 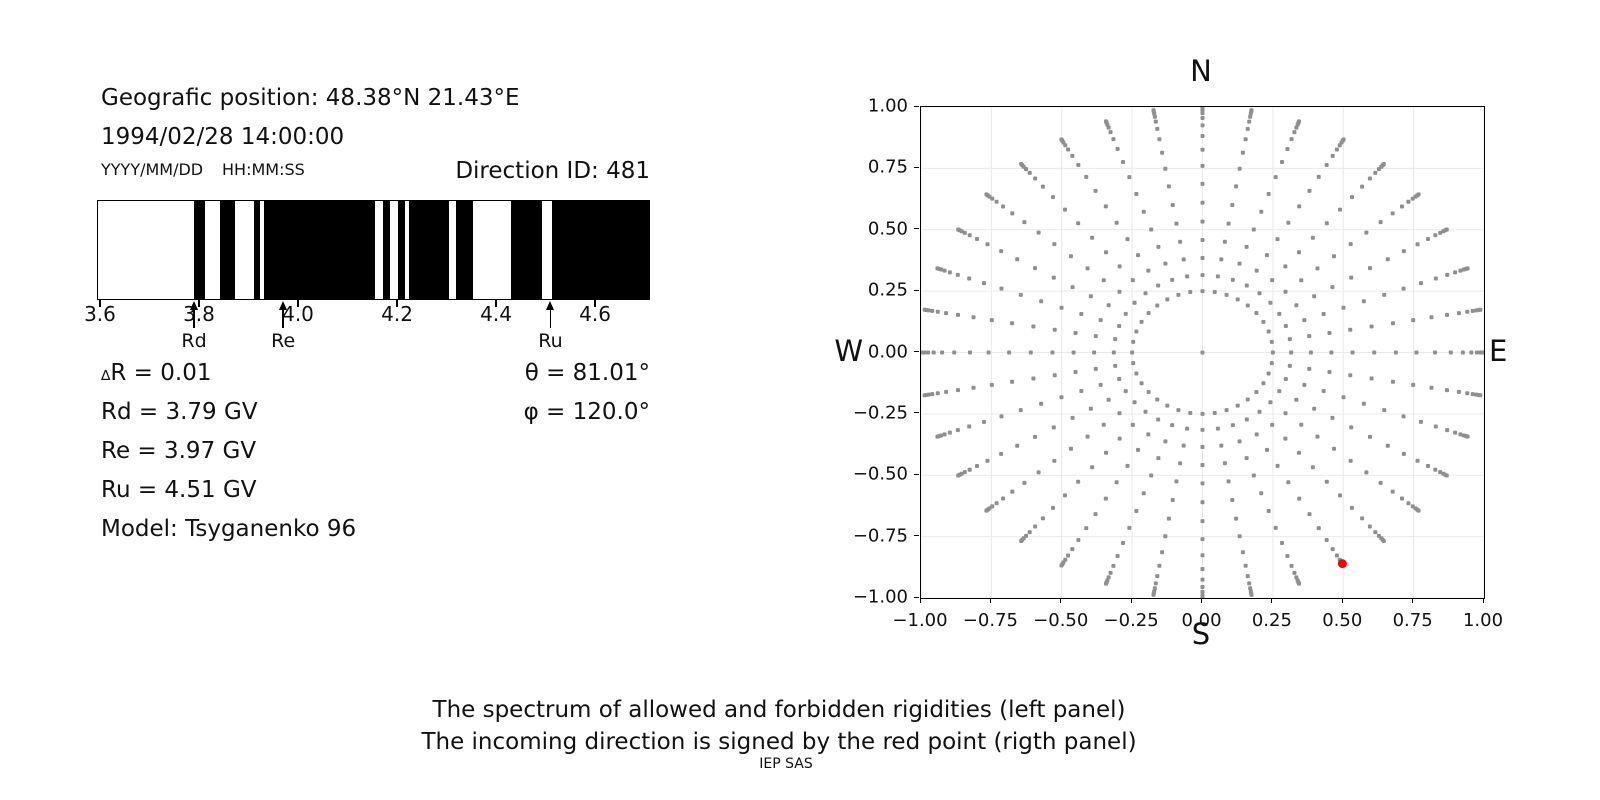 What do you see at coordinates (587, 373) in the screenshot?
I see `theta-value: θ = 81.01°` at bounding box center [587, 373].